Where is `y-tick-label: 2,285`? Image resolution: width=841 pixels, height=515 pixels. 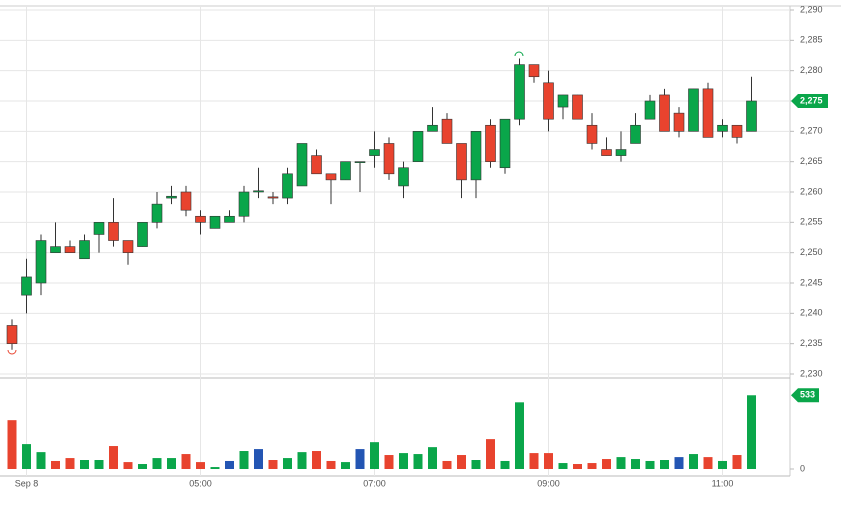 y-tick-label: 2,285 is located at coordinates (811, 40).